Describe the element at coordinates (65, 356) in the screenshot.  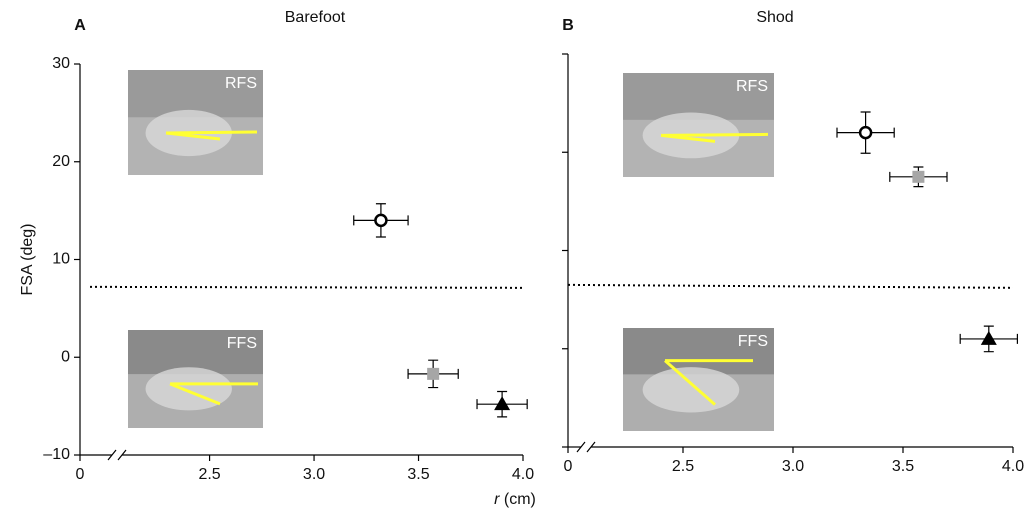
I see `y-tick-label: 0` at that location.